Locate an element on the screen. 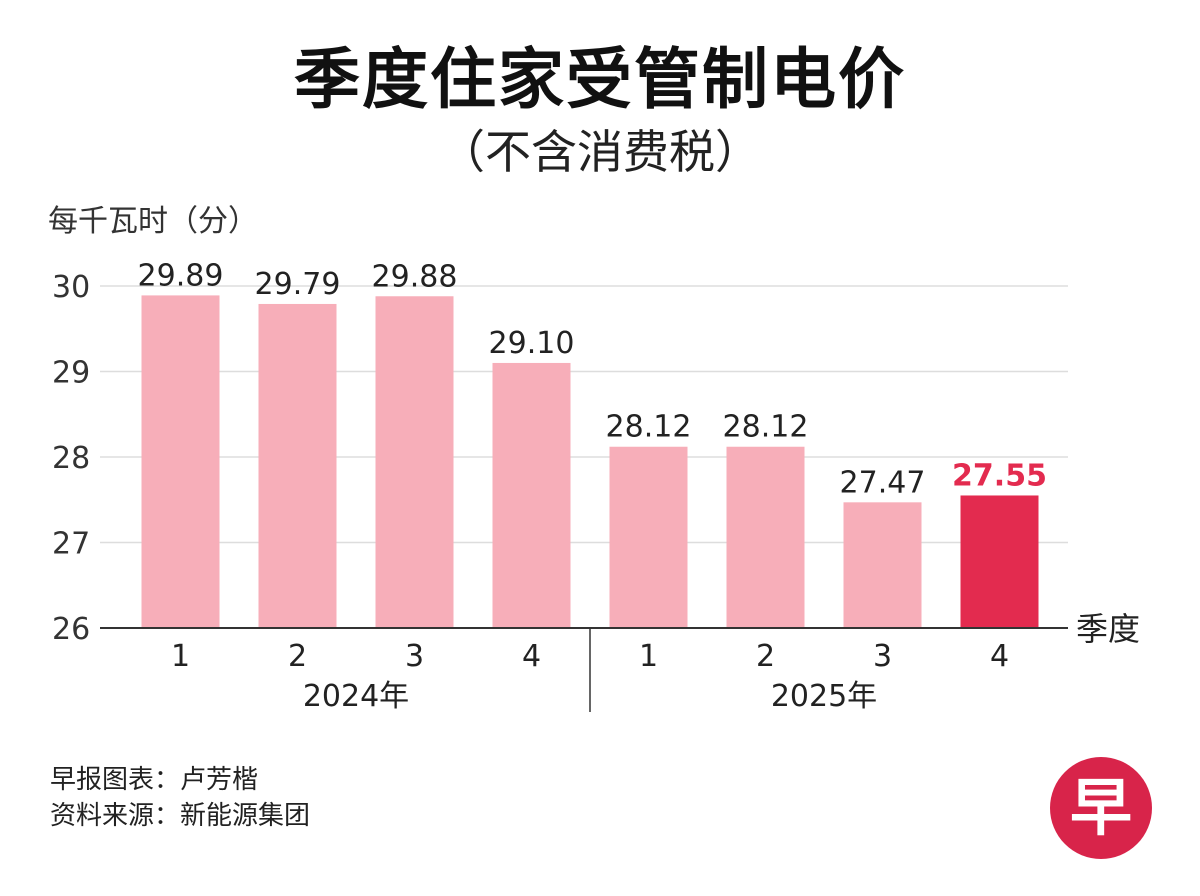  footer-credit: 早报图表：卢芳楷 is located at coordinates (154, 780).